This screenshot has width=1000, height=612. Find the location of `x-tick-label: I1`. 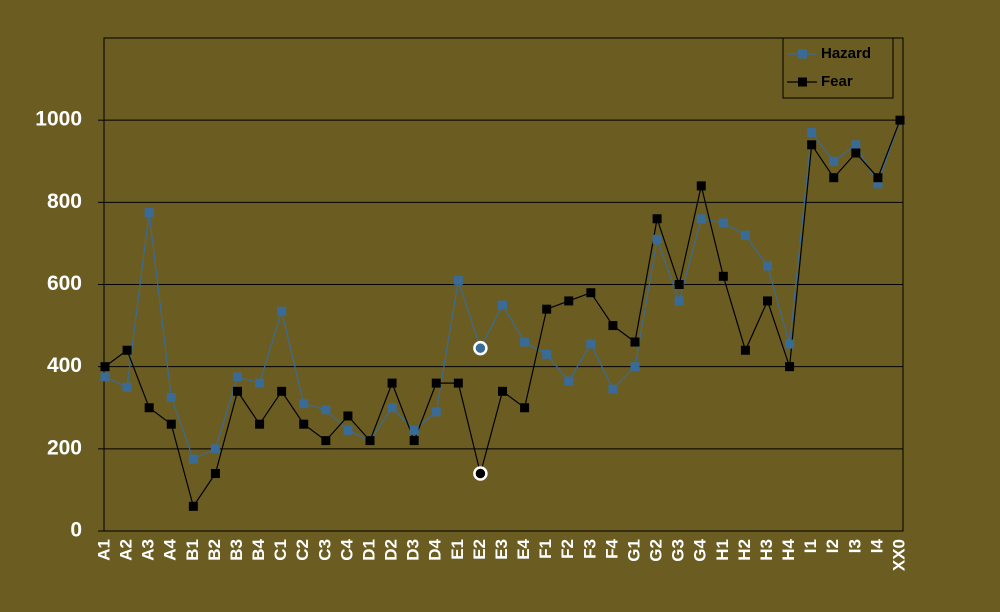

x-tick-label: I1 is located at coordinates (810, 546).